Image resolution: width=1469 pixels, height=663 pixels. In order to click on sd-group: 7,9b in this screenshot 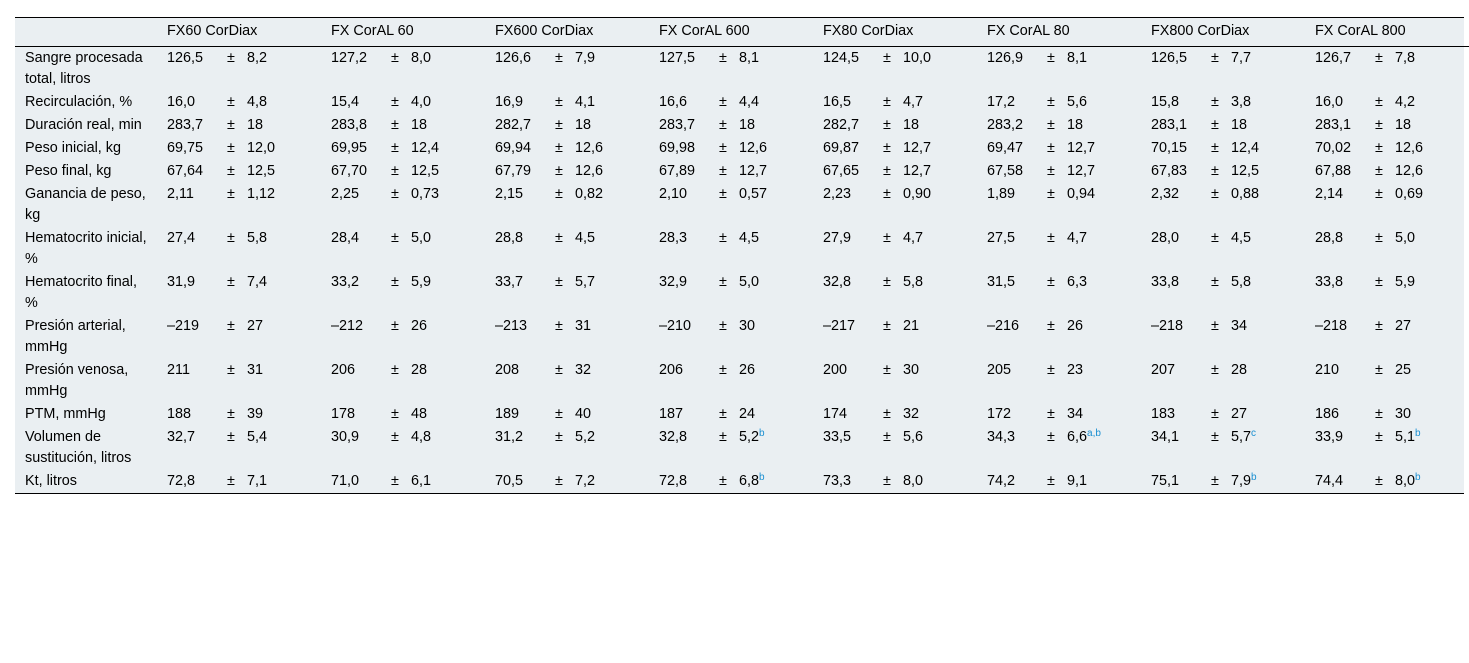, I will do `click(1244, 481)`.